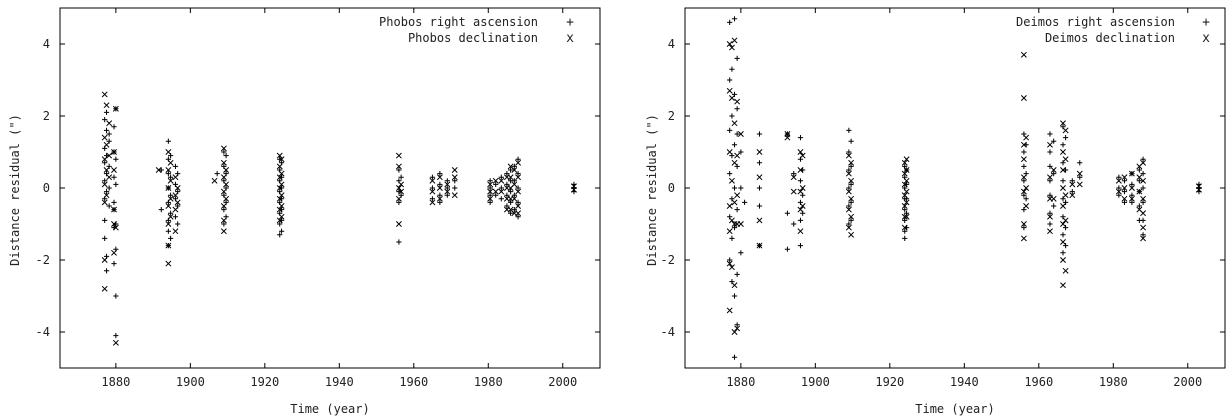  What do you see at coordinates (413, 382) in the screenshot?
I see `x-tick-label: 1960` at bounding box center [413, 382].